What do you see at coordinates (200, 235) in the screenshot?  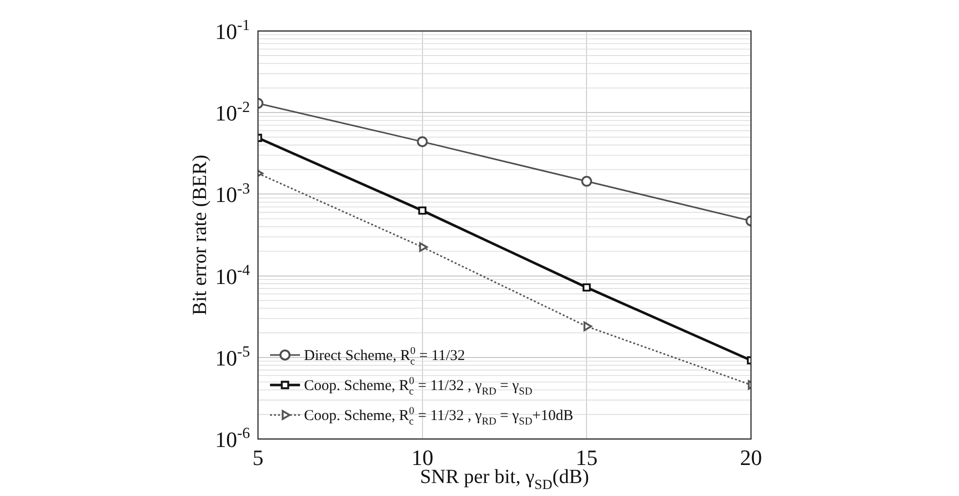 I see `y-axis-title: Bit error rate (BER)` at bounding box center [200, 235].